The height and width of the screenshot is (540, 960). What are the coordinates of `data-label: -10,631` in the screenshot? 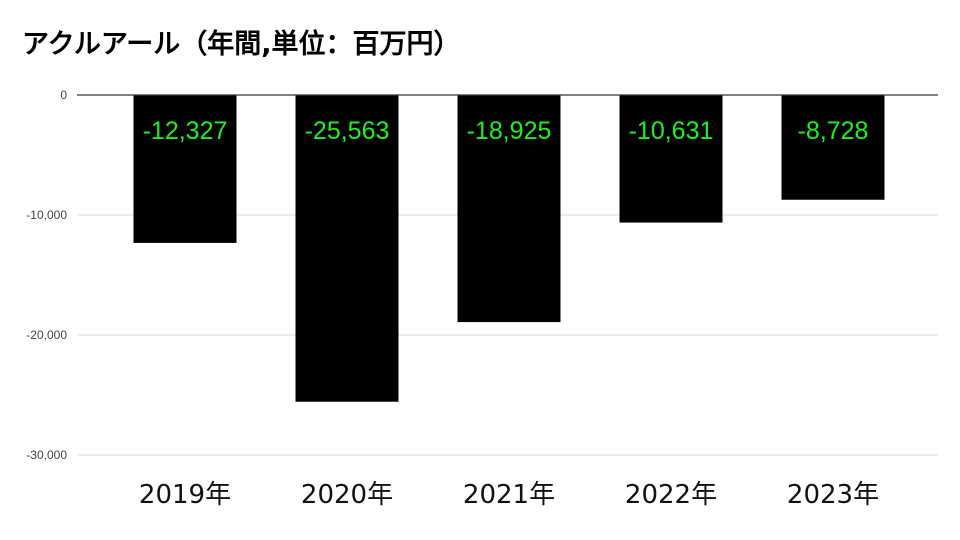 It's located at (671, 131).